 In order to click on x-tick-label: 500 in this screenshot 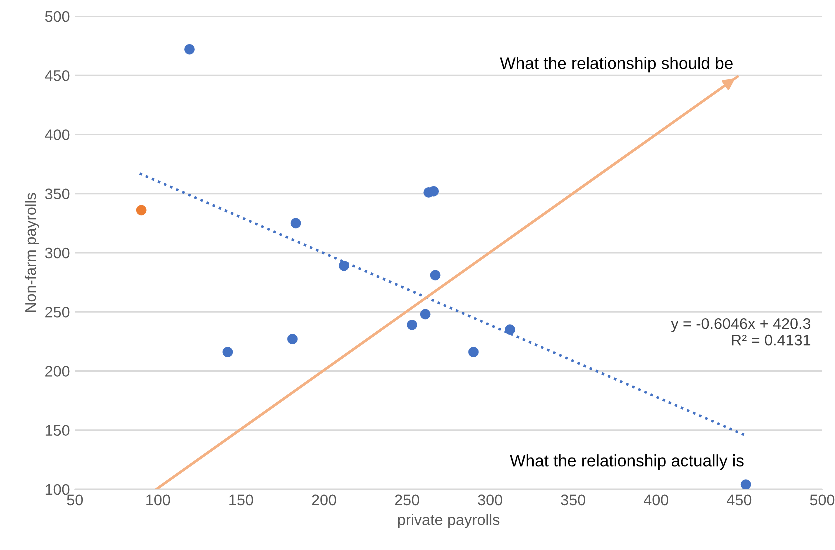, I will do `click(822, 500)`.